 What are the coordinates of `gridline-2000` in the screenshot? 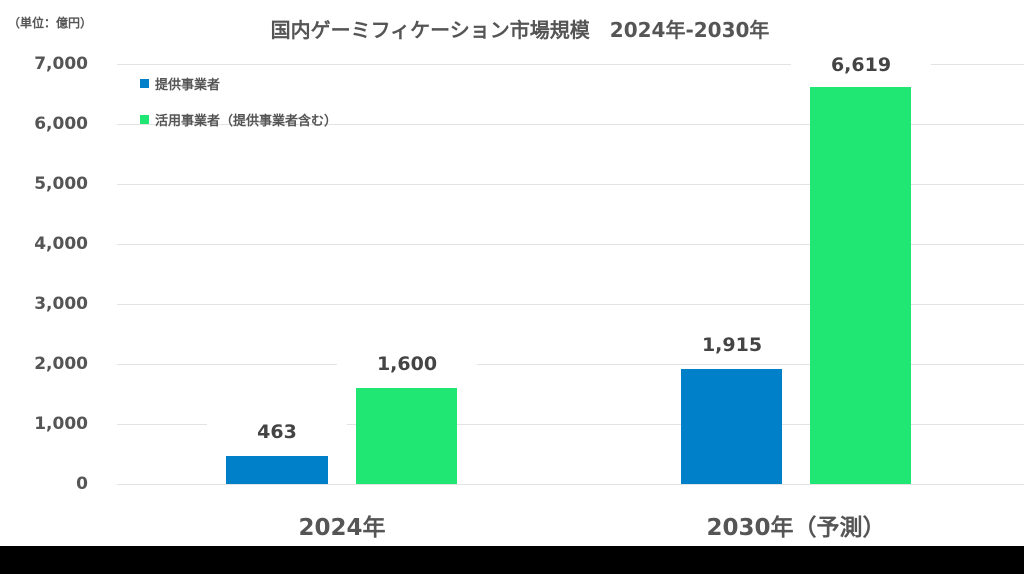 It's located at (570, 364).